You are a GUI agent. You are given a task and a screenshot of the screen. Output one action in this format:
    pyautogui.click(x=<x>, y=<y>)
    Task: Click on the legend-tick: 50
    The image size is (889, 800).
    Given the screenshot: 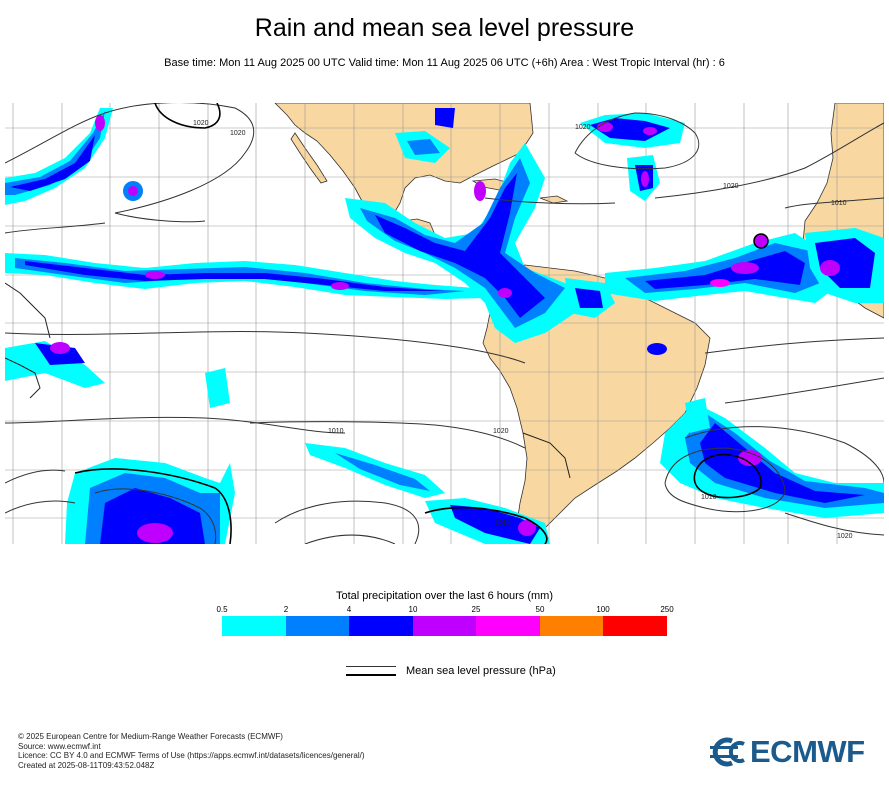 What is the action you would take?
    pyautogui.click(x=540, y=609)
    